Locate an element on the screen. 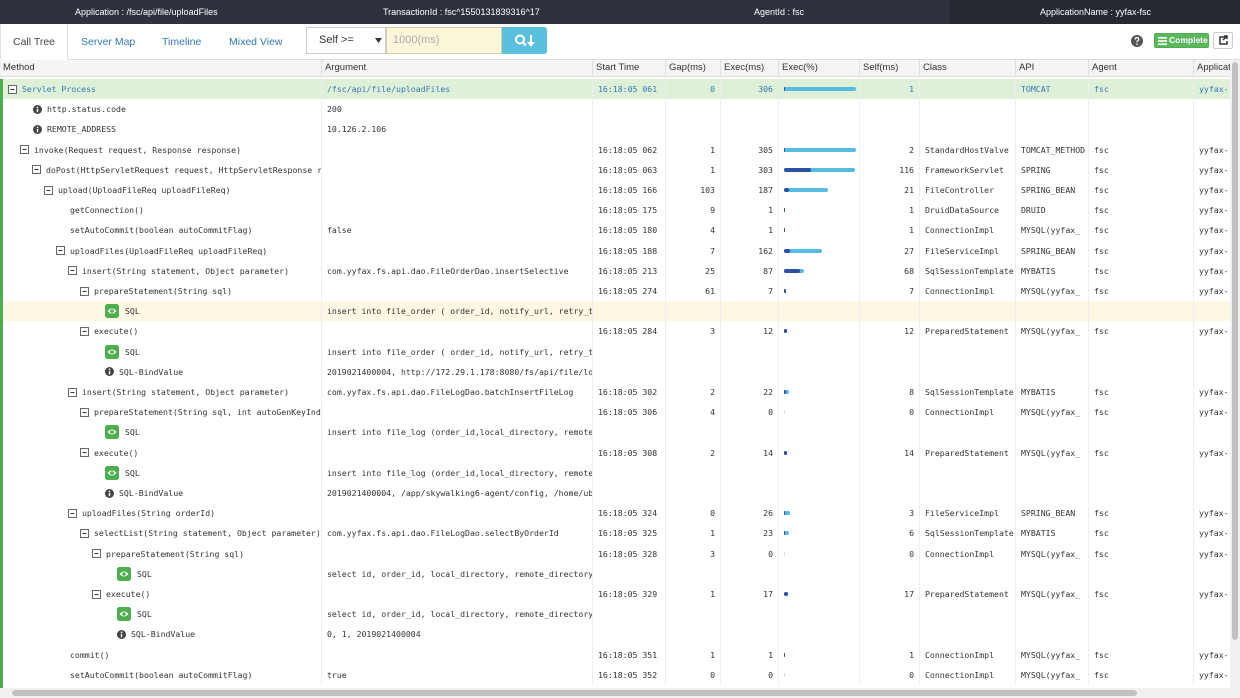  start-time-cell: 16:18:05 308 is located at coordinates (629, 453).